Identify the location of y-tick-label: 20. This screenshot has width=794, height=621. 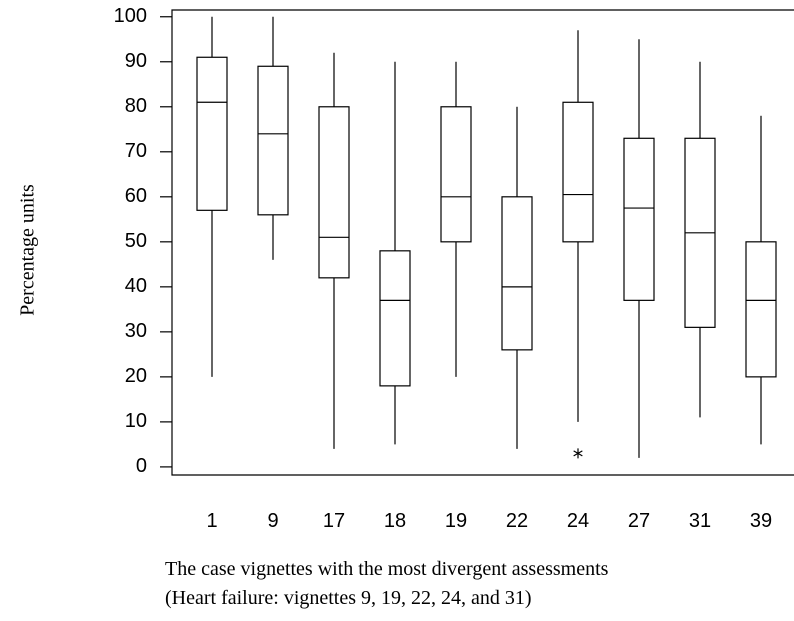
(136, 376).